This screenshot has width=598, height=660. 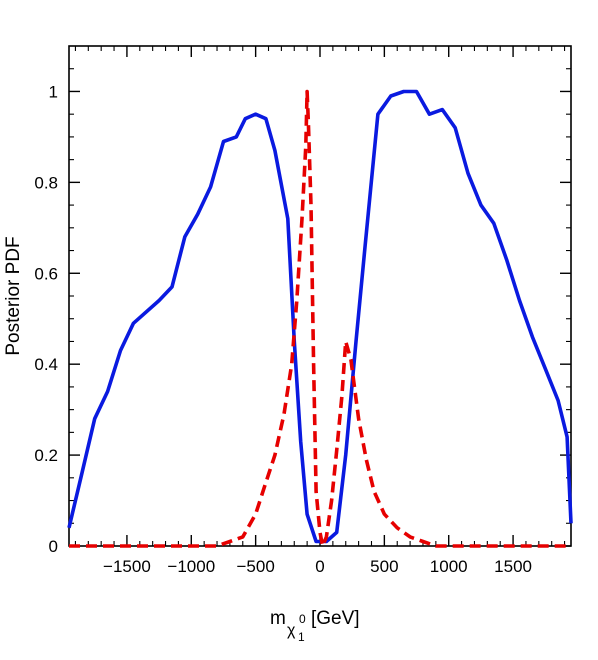 I want to click on y-tick-label: 0, so click(x=53, y=546).